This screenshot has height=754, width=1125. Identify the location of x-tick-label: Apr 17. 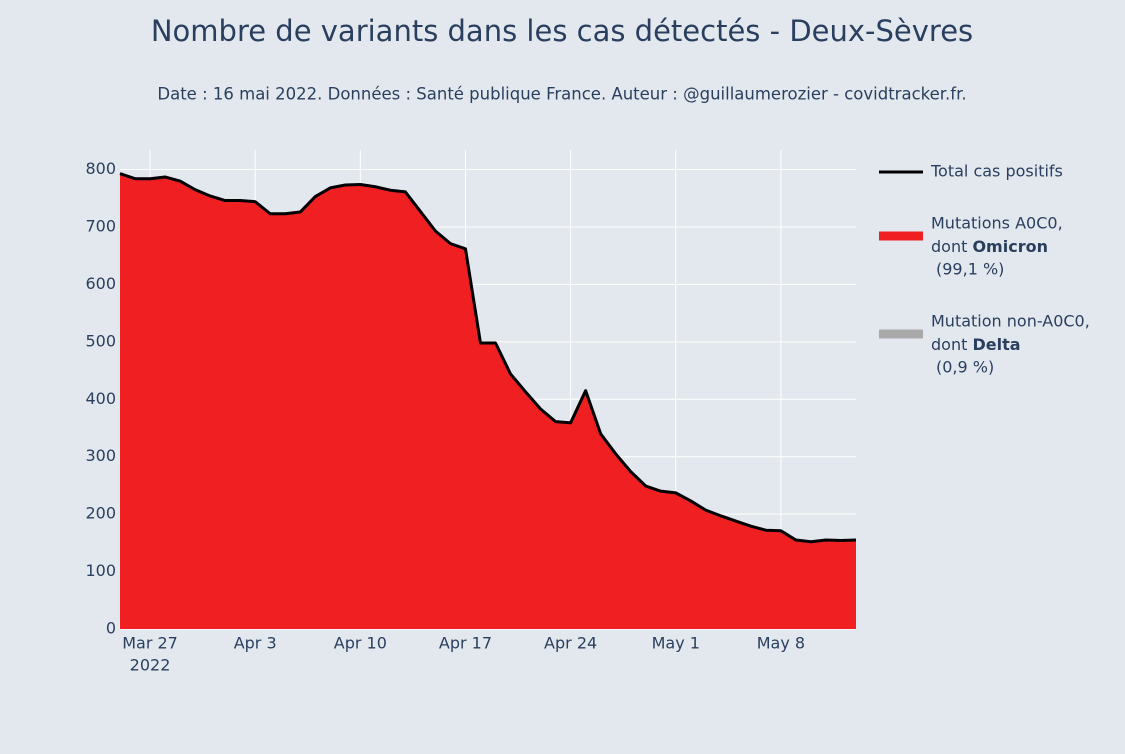
(465, 643).